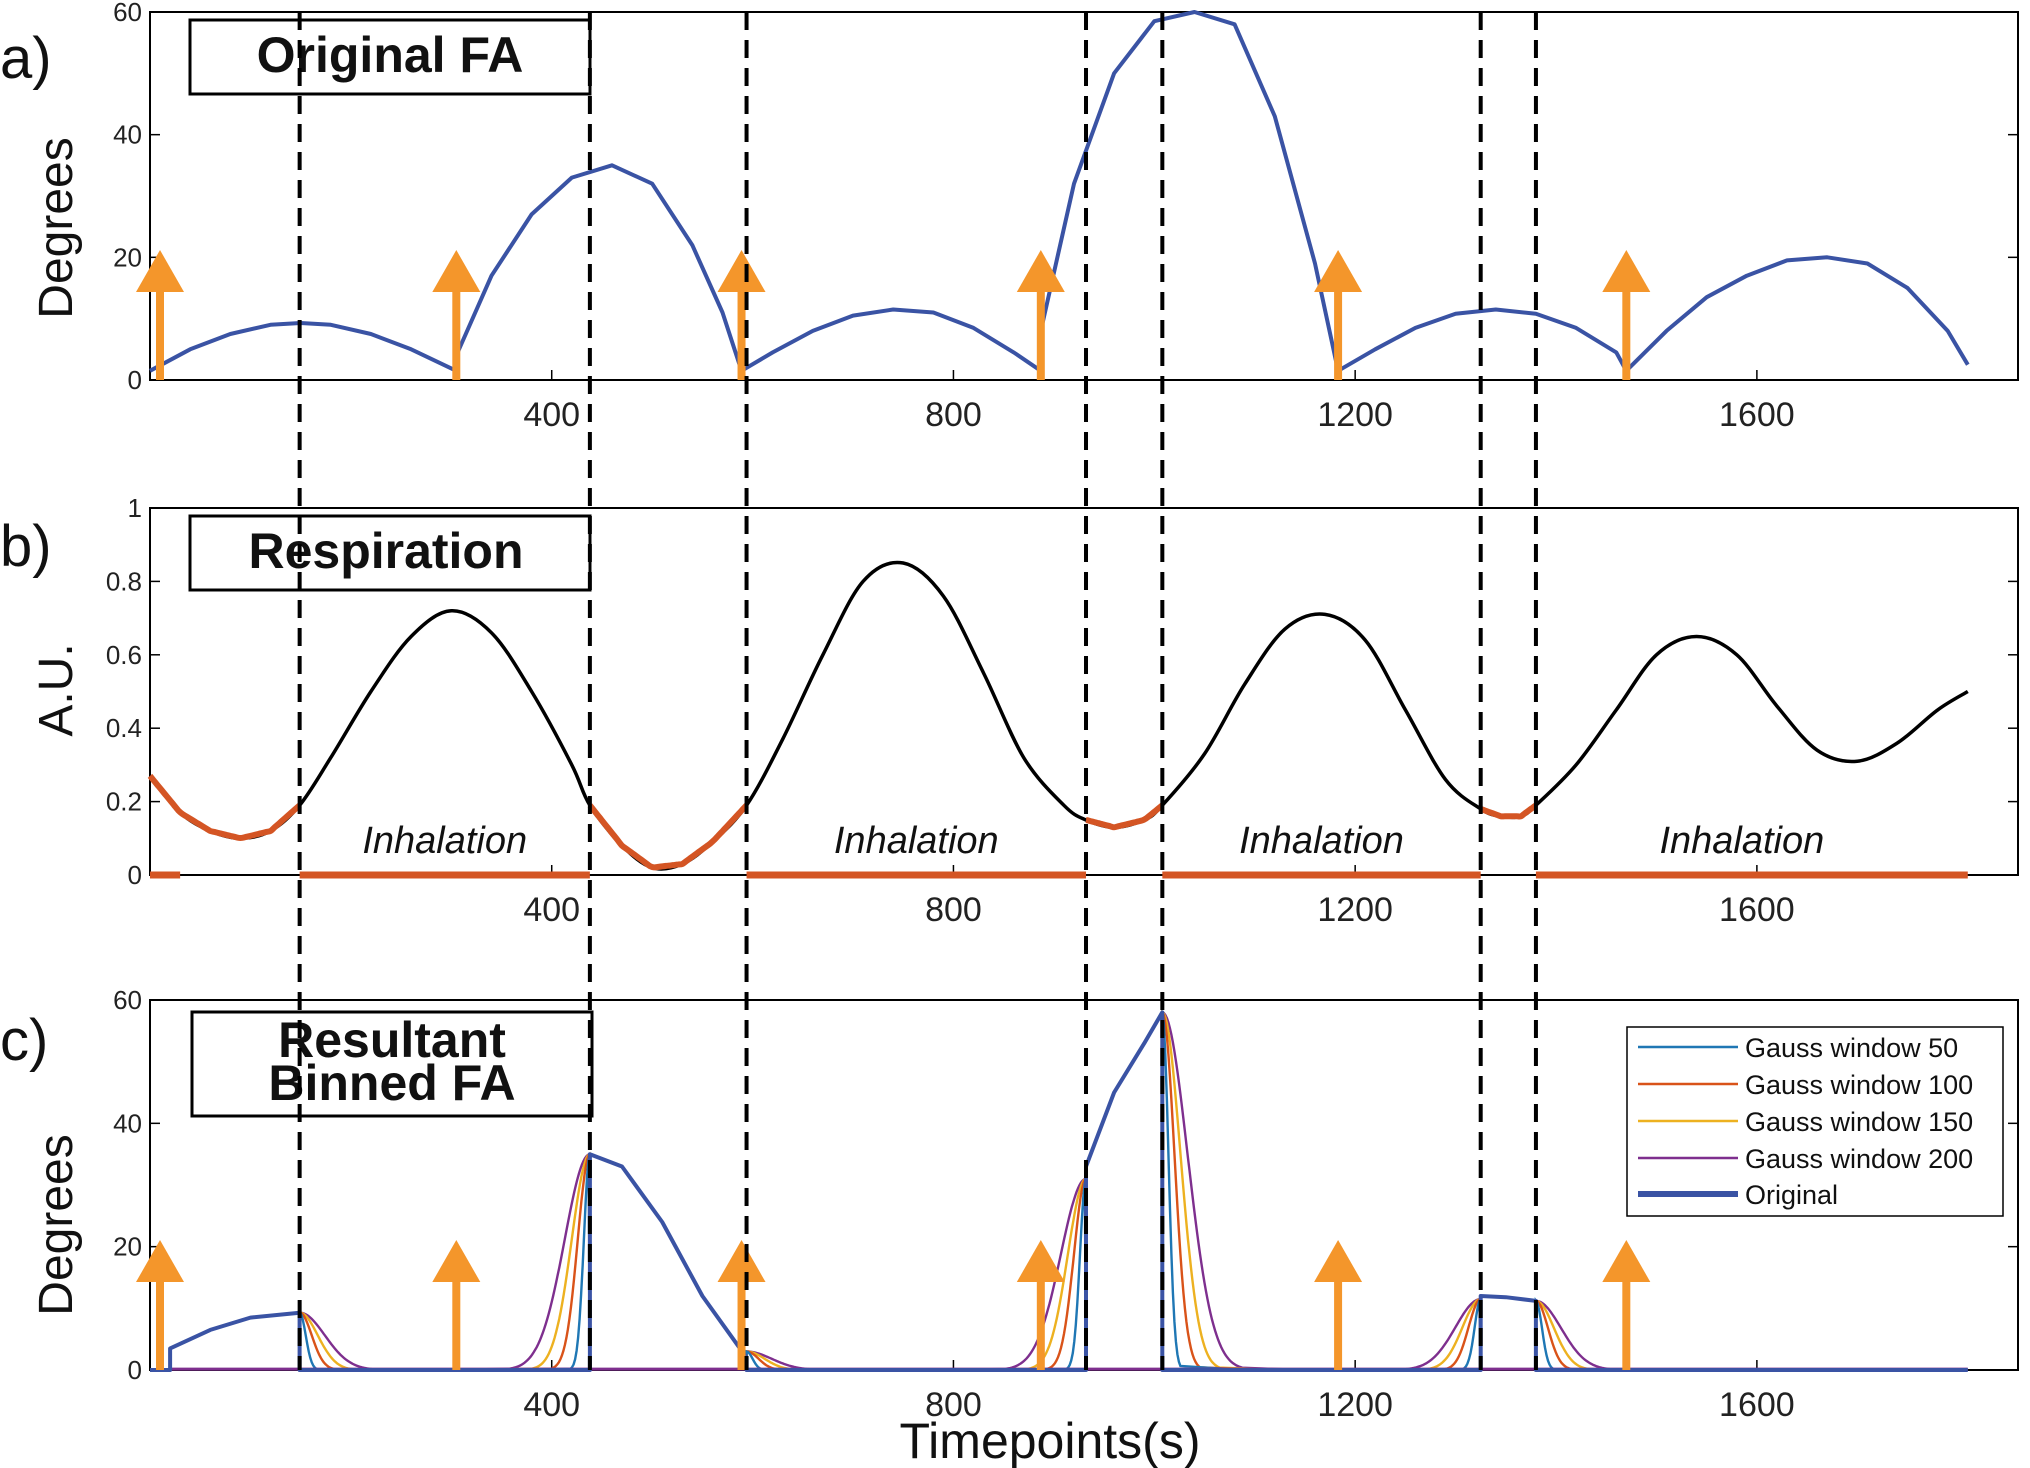 The height and width of the screenshot is (1468, 2030). Describe the element at coordinates (392, 1040) in the screenshot. I see `panel-c-title-line-1: Resultant` at that location.